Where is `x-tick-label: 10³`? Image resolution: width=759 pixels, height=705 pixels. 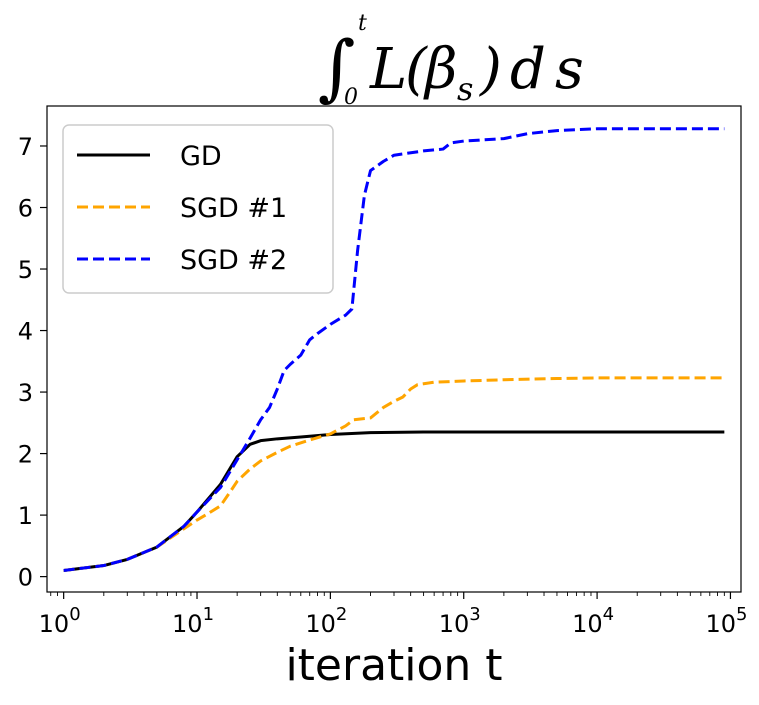
x-tick-label: 10³ is located at coordinates (460, 621).